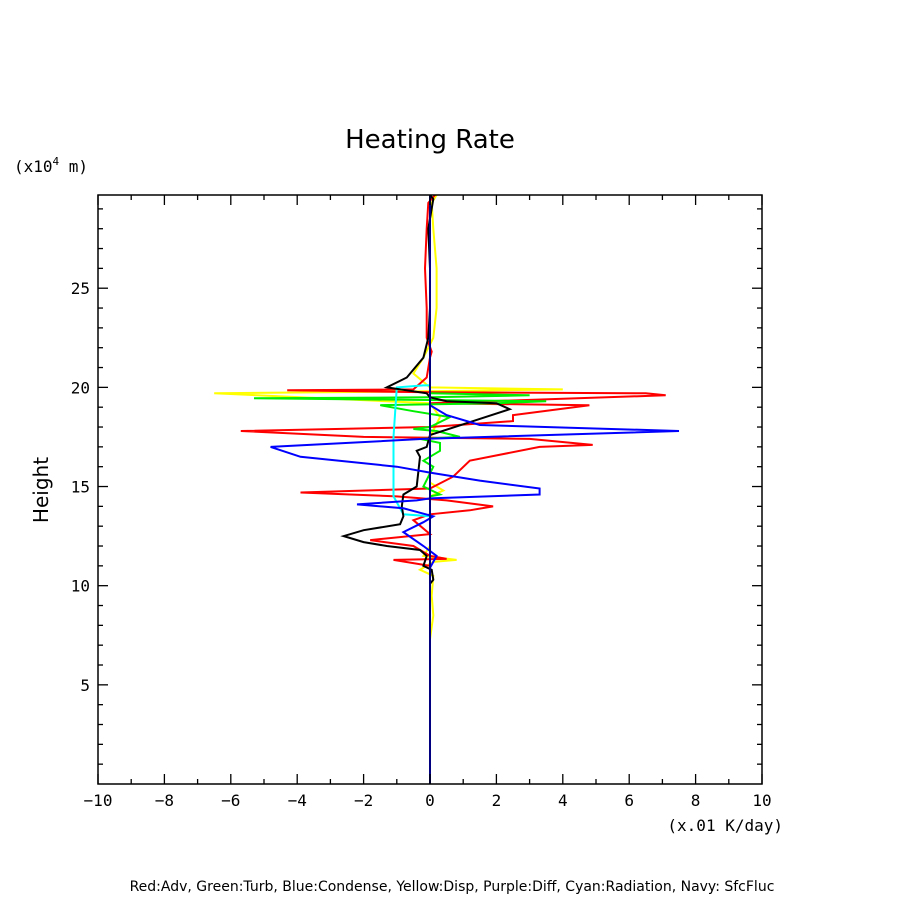  Describe the element at coordinates (98, 800) in the screenshot. I see `x-tick-label: −10` at that location.